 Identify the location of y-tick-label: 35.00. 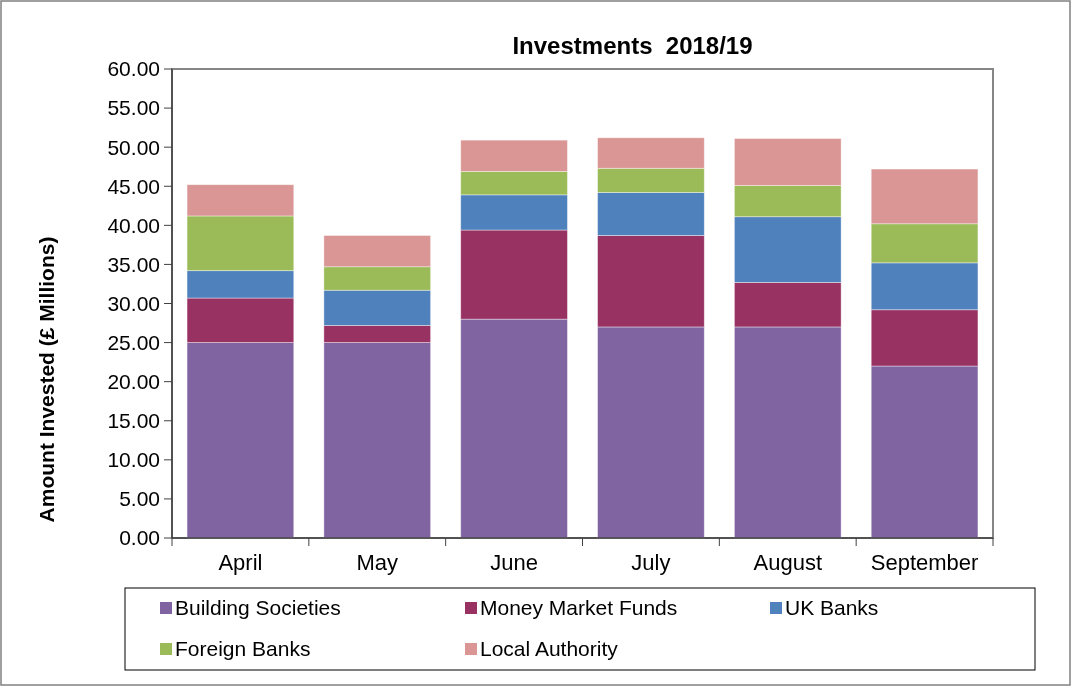
(133, 264).